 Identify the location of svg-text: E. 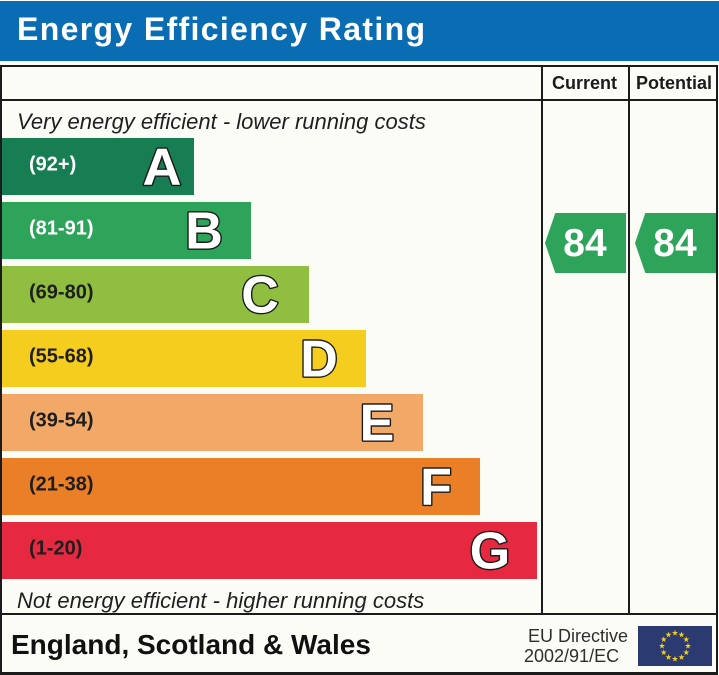
(377, 423).